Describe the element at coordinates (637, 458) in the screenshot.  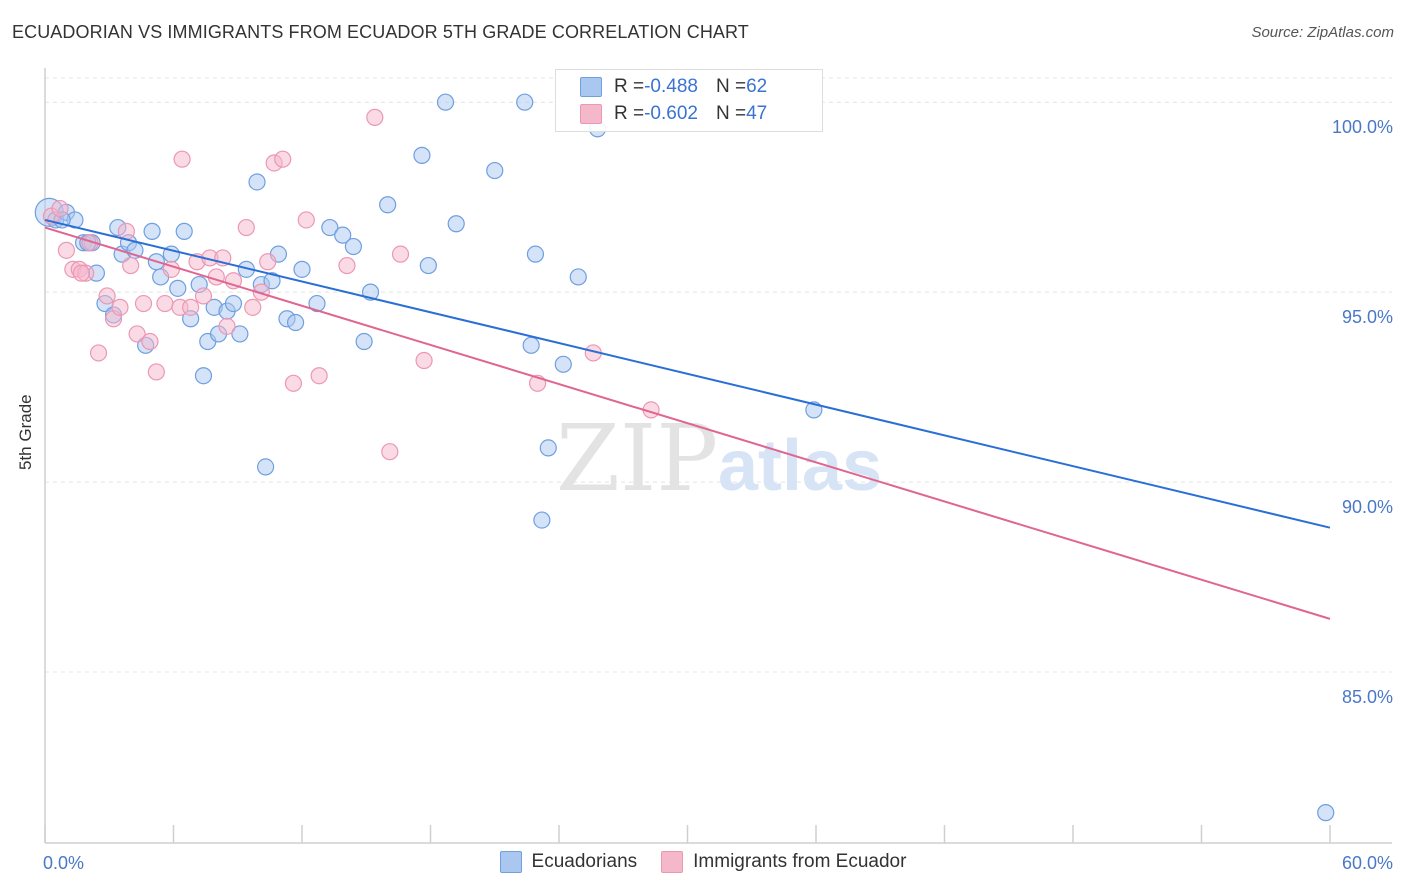
I see `watermark-zip: ZIP` at that location.